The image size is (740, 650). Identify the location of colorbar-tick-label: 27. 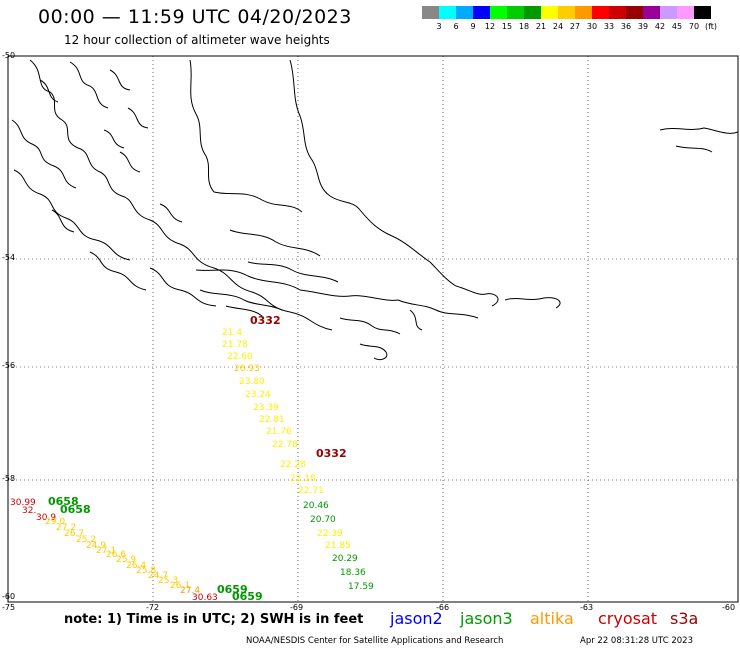
(575, 26).